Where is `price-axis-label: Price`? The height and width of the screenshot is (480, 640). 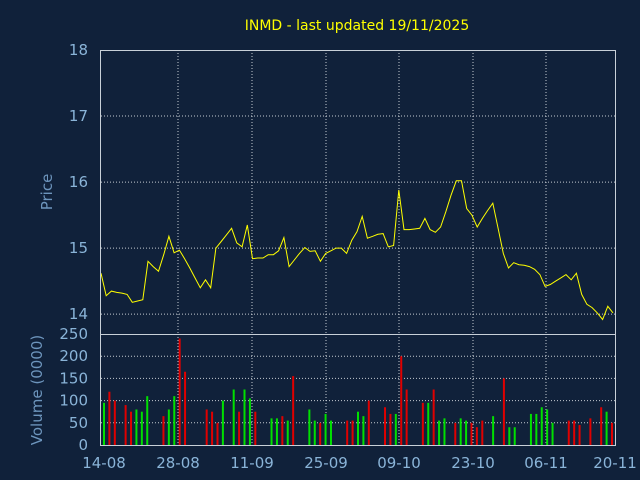 price-axis-label: Price is located at coordinates (47, 192).